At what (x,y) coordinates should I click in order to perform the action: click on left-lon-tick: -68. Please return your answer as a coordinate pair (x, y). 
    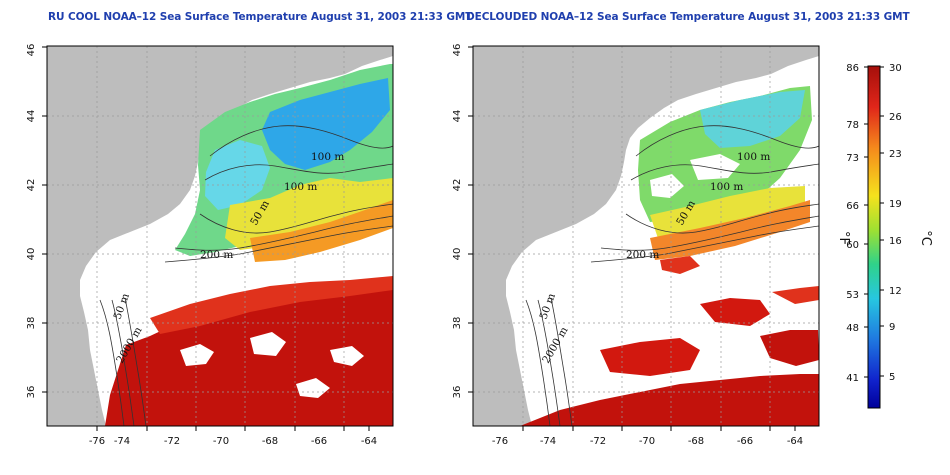
    Looking at the image, I should click on (270, 441).